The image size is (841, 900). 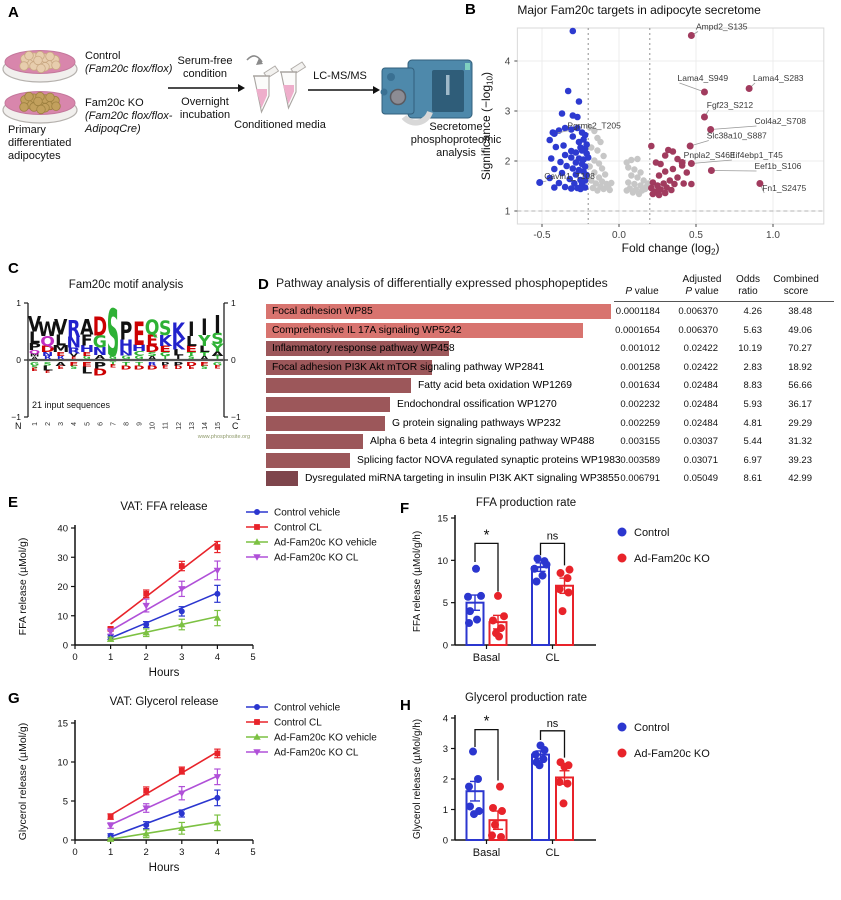 I want to click on volcano-point-label: Lama4_S283, so click(x=778, y=78).